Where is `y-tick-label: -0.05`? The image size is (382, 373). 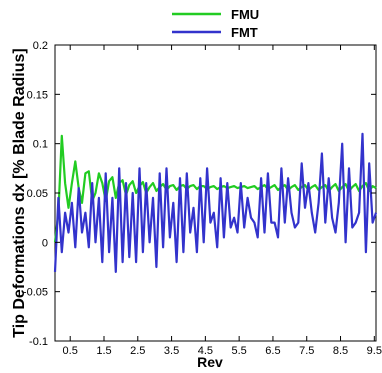
y-tick-label: -0.05 is located at coordinates (35, 293).